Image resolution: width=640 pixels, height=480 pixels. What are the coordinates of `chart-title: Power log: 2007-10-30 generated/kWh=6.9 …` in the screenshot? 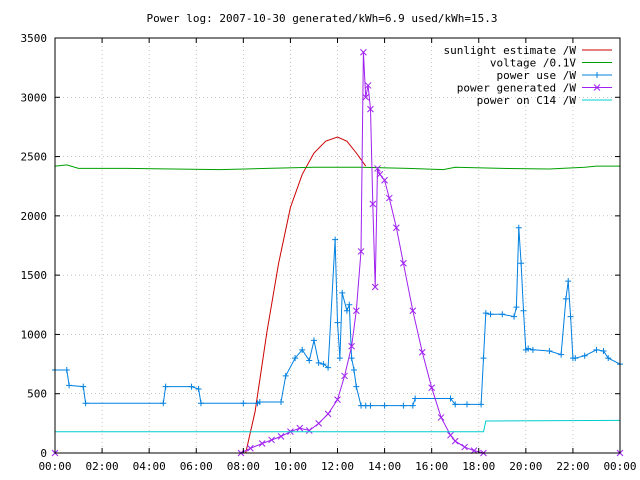 It's located at (322, 18).